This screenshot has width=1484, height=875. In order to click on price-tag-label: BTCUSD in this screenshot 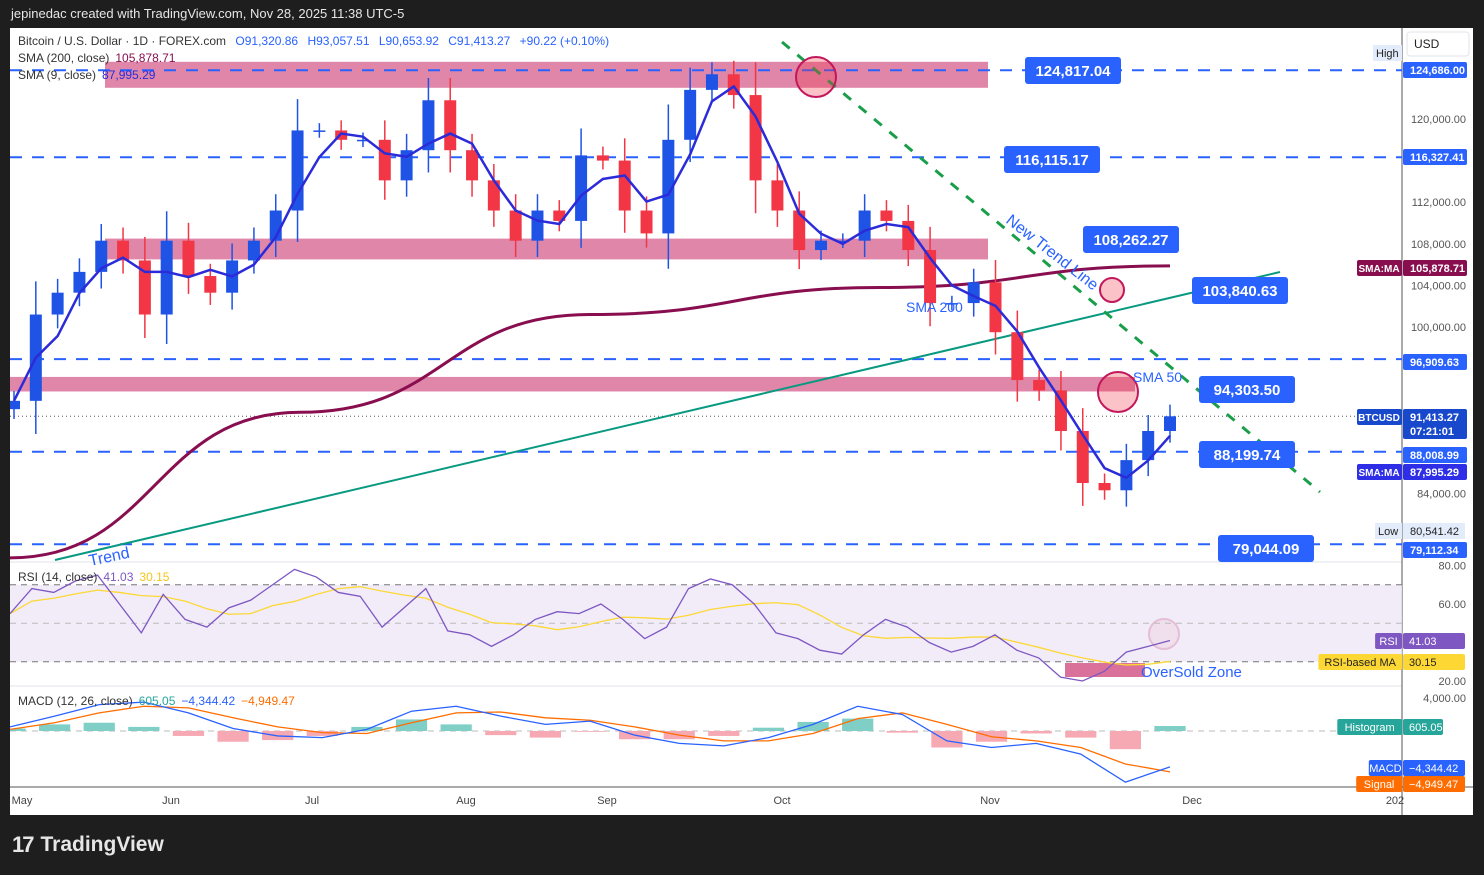, I will do `click(1379, 418)`.